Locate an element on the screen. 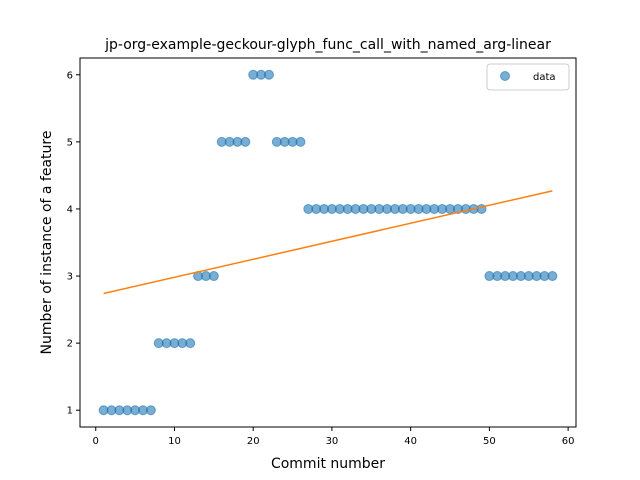 This screenshot has width=640, height=480. x-tick-label: 30 is located at coordinates (332, 441).